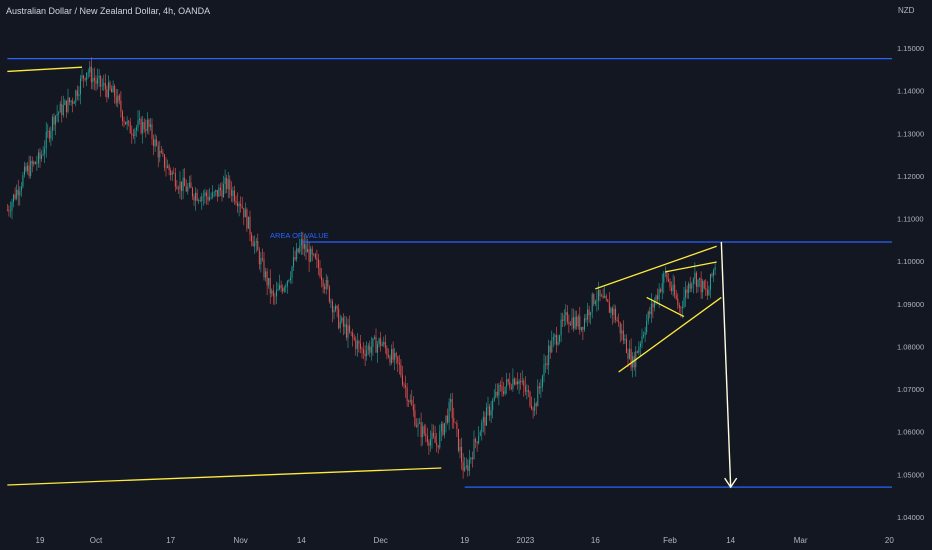 This screenshot has height=550, width=932. What do you see at coordinates (910, 219) in the screenshot?
I see `y-tick-label: 1.11000` at bounding box center [910, 219].